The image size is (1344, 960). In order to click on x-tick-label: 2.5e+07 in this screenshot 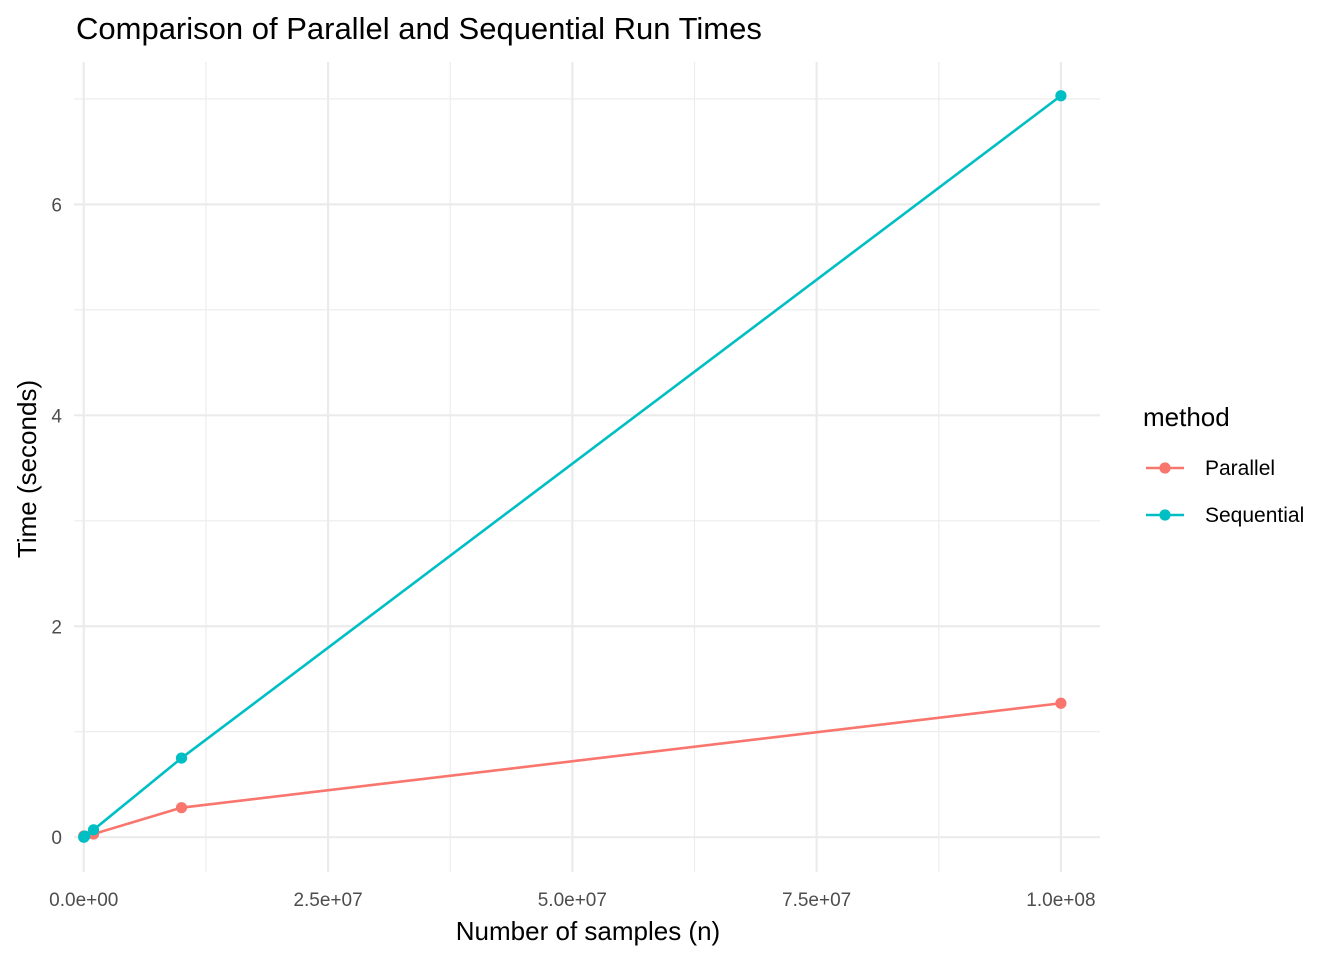, I will do `click(327, 900)`.